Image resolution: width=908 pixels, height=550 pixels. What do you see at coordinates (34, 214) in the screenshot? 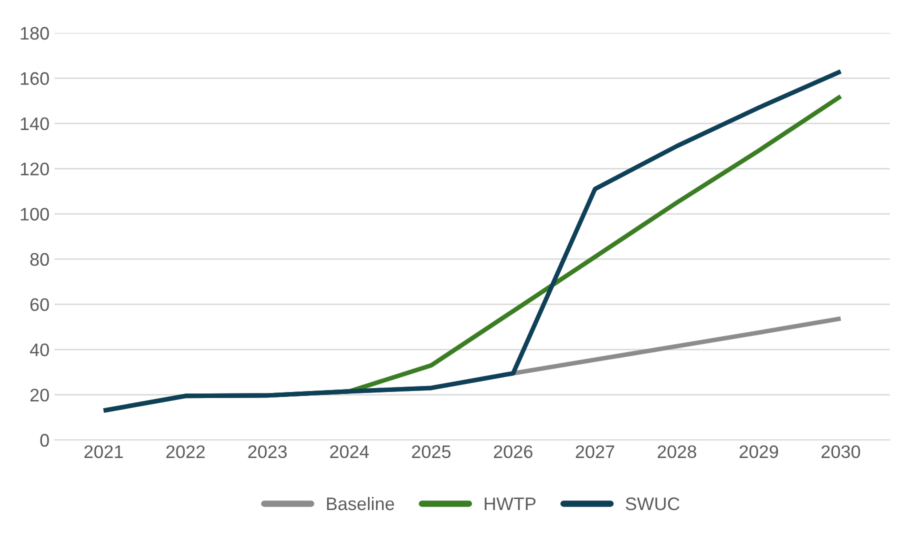
I see `y-tick-label: 100` at bounding box center [34, 214].